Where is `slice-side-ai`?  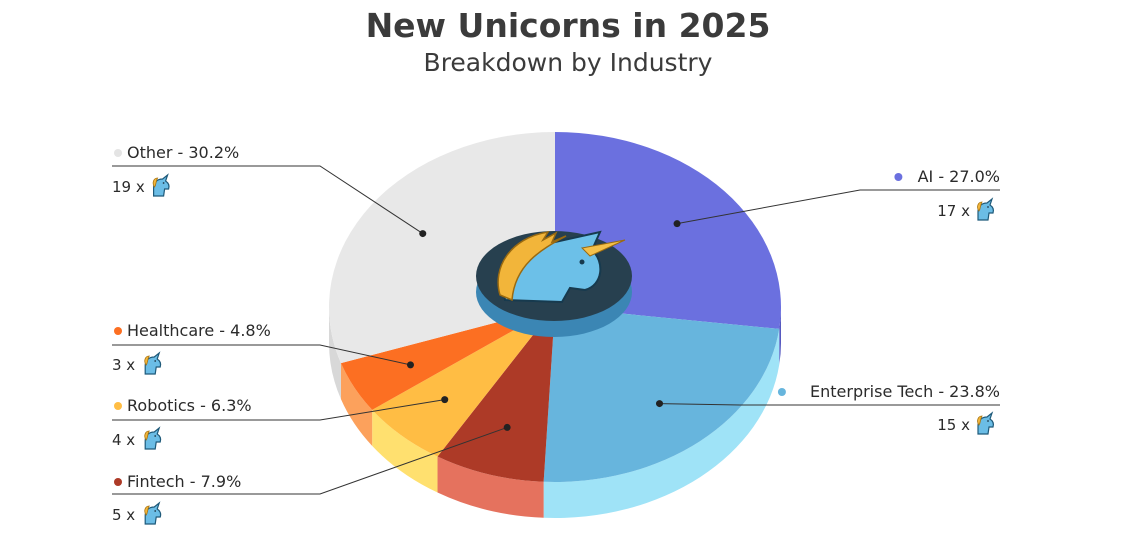
slice-side-ai is located at coordinates (780, 336).